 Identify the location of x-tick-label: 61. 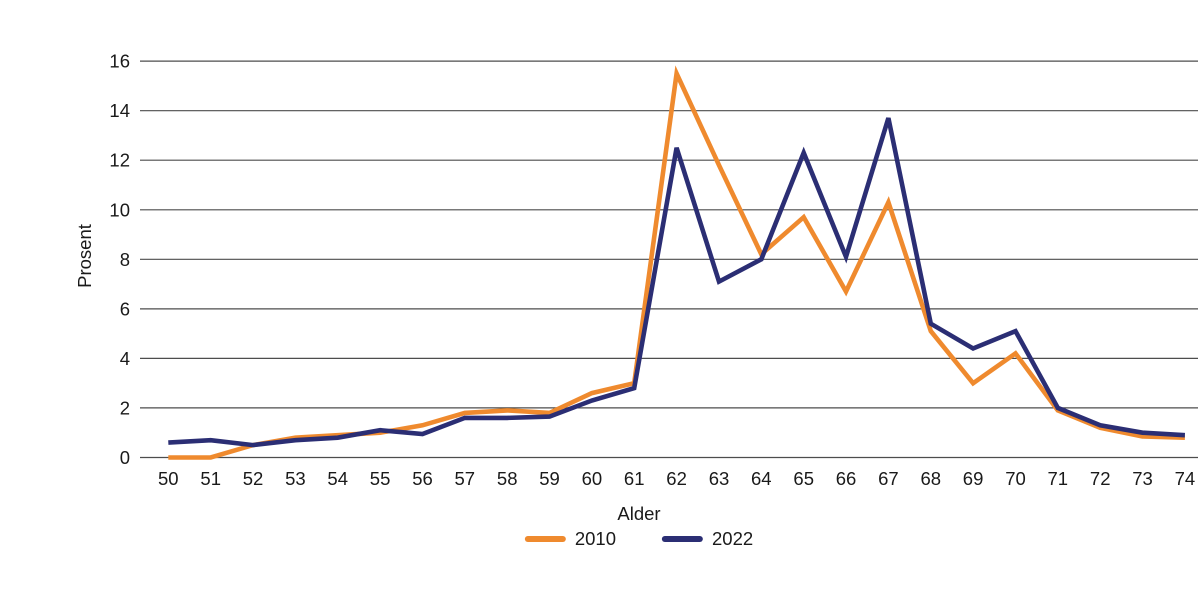
(634, 478).